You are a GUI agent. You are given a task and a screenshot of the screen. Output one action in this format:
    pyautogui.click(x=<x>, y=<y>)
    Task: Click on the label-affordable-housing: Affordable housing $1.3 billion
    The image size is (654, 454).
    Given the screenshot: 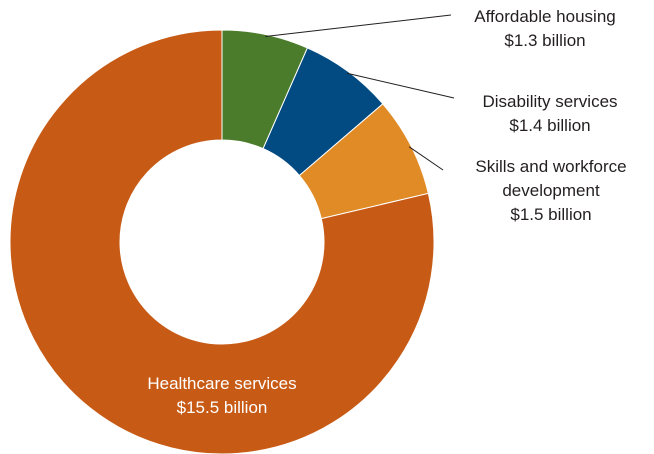 What is the action you would take?
    pyautogui.click(x=544, y=28)
    